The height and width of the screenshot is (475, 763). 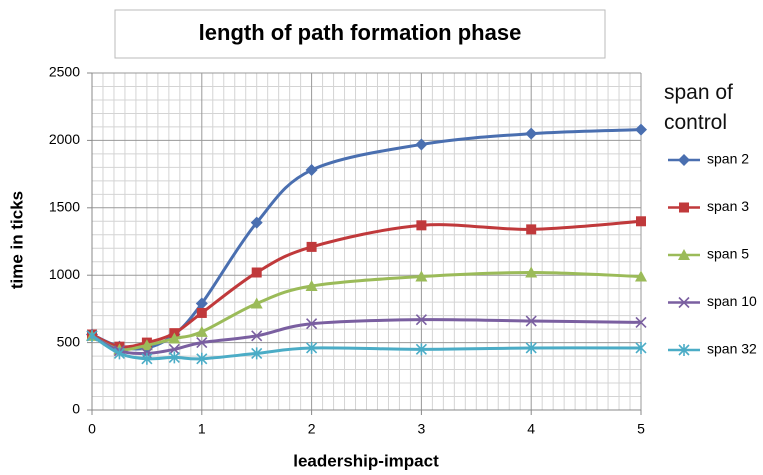 I want to click on chart-title: length of path formation phase, so click(x=360, y=32).